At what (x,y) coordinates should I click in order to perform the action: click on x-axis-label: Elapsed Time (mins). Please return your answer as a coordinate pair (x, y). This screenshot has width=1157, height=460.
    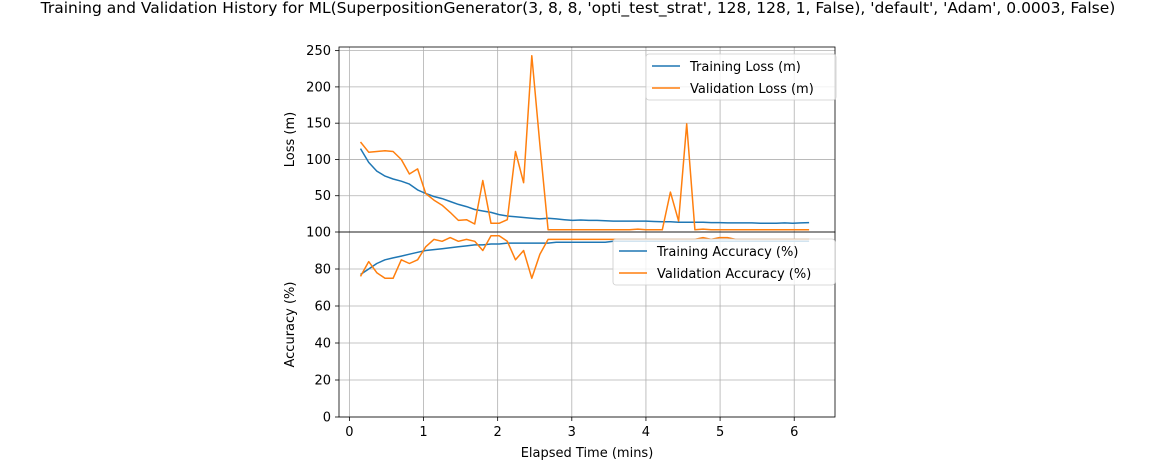
    Looking at the image, I should click on (587, 453).